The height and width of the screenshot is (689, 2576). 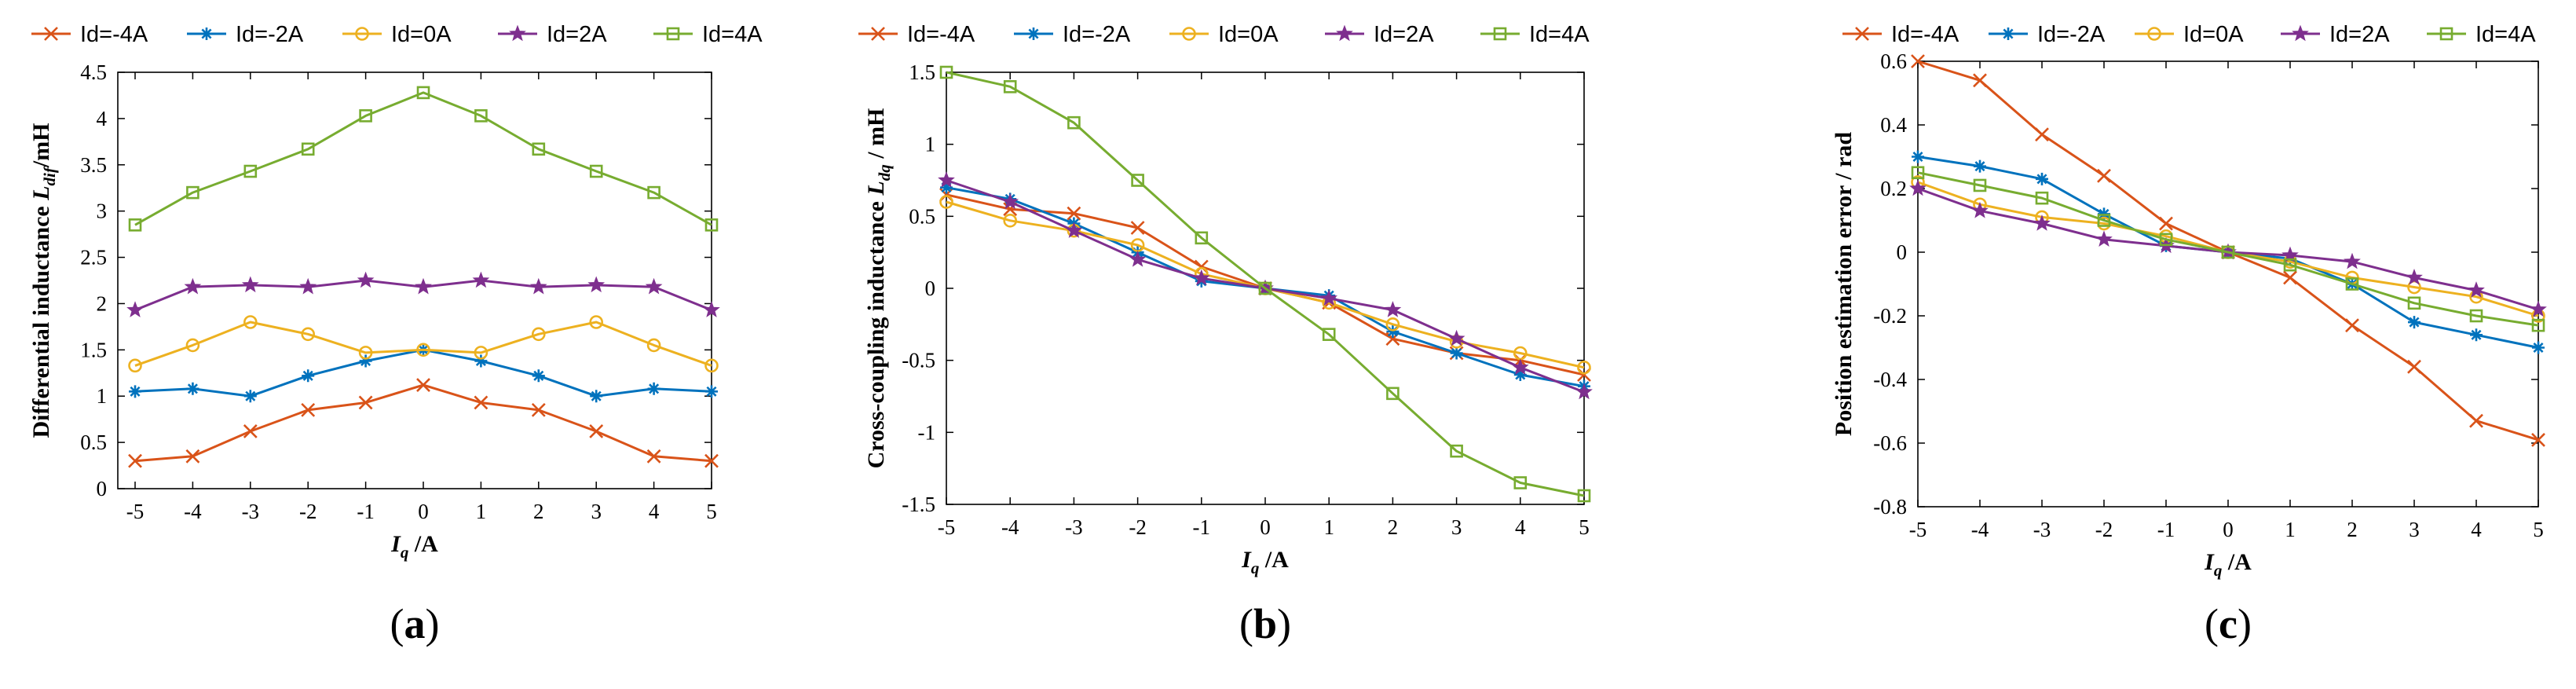 What do you see at coordinates (1265, 623) in the screenshot?
I see `panel-caption: (b)` at bounding box center [1265, 623].